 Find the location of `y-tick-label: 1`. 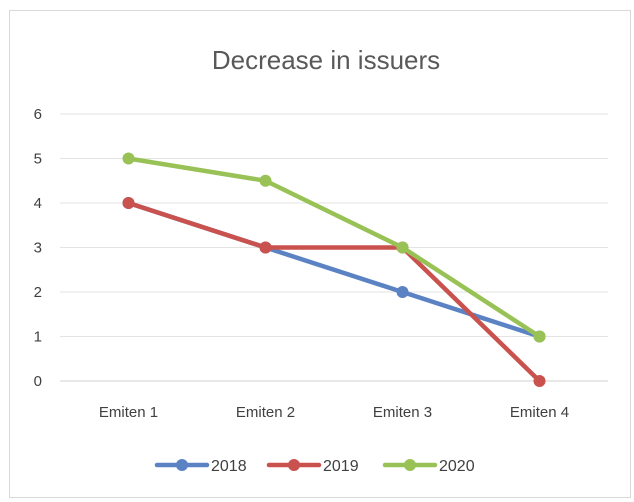

y-tick-label: 1 is located at coordinates (38, 337).